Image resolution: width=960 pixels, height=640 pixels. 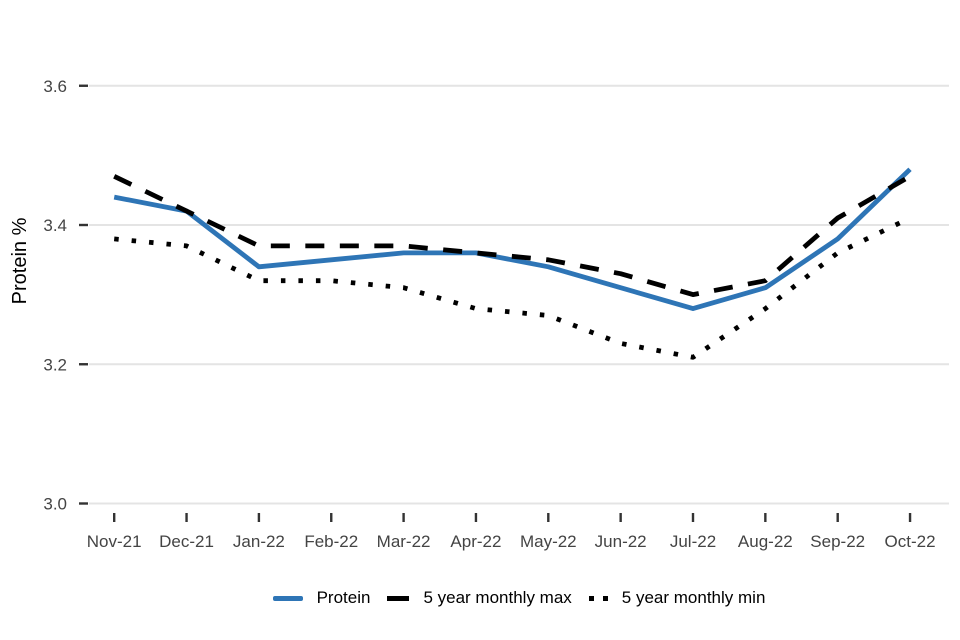 What do you see at coordinates (55, 225) in the screenshot?
I see `y-axis-tick-label: 3.4` at bounding box center [55, 225].